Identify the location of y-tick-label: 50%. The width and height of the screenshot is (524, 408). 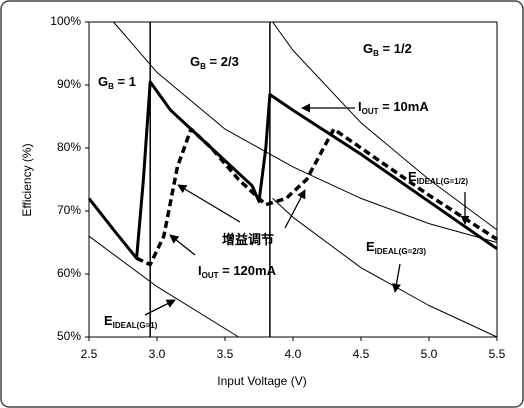
(69, 336).